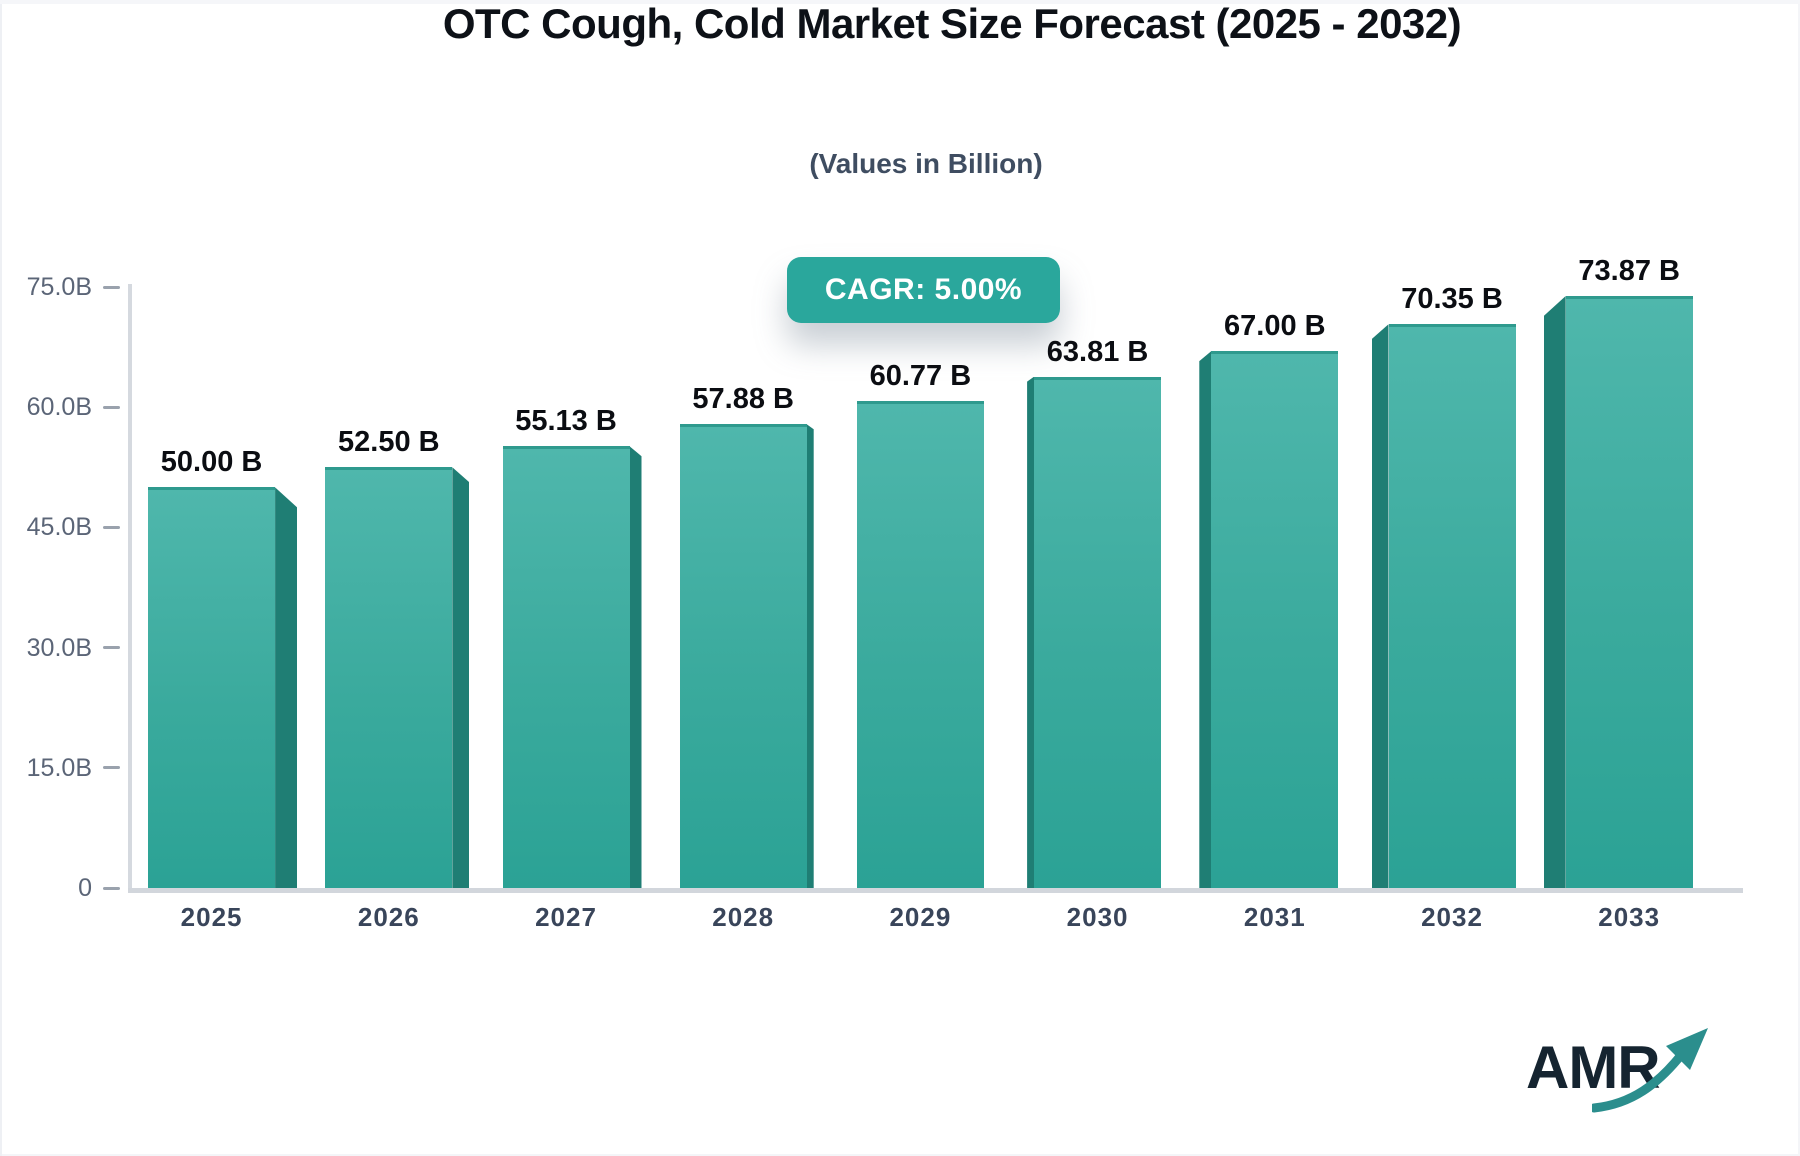 The width and height of the screenshot is (1800, 1156). What do you see at coordinates (59, 767) in the screenshot?
I see `y-tick-label: 15.0B` at bounding box center [59, 767].